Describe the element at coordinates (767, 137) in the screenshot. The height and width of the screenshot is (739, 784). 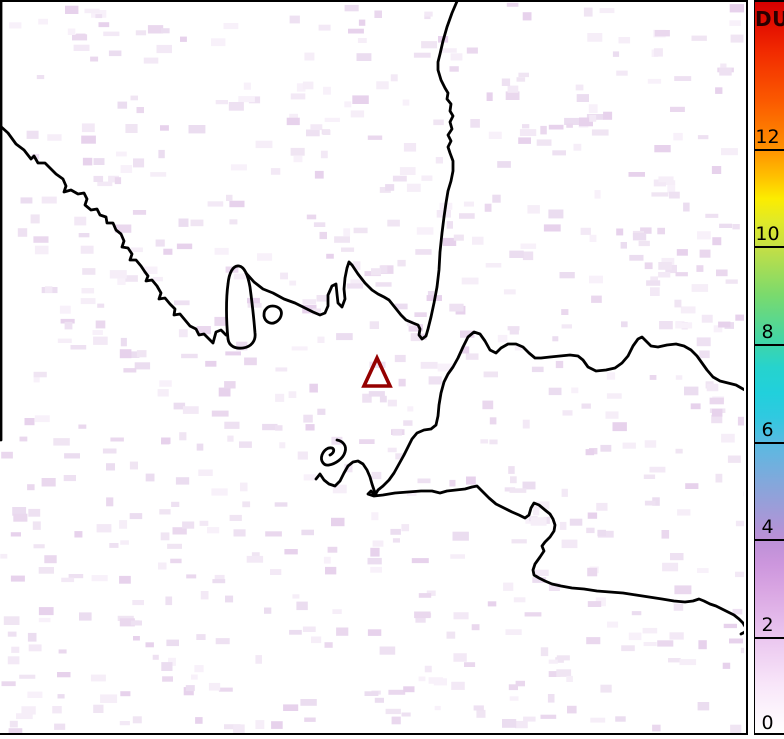
I see `colorbar-tick-label: 12` at that location.